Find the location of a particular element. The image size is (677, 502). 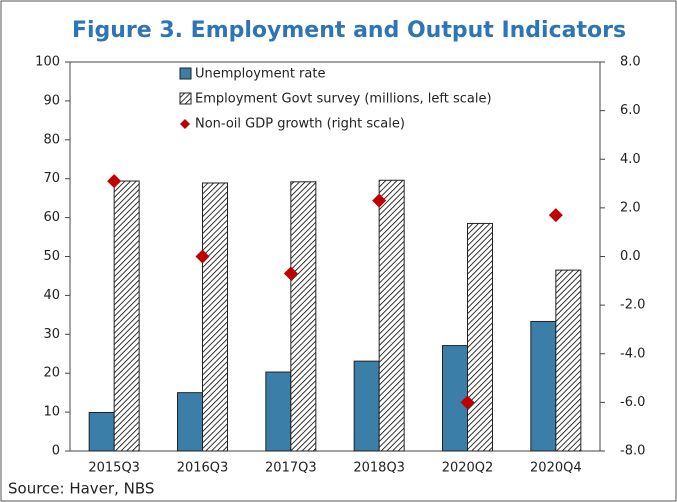

y-tick-label: 40 is located at coordinates (51, 295).